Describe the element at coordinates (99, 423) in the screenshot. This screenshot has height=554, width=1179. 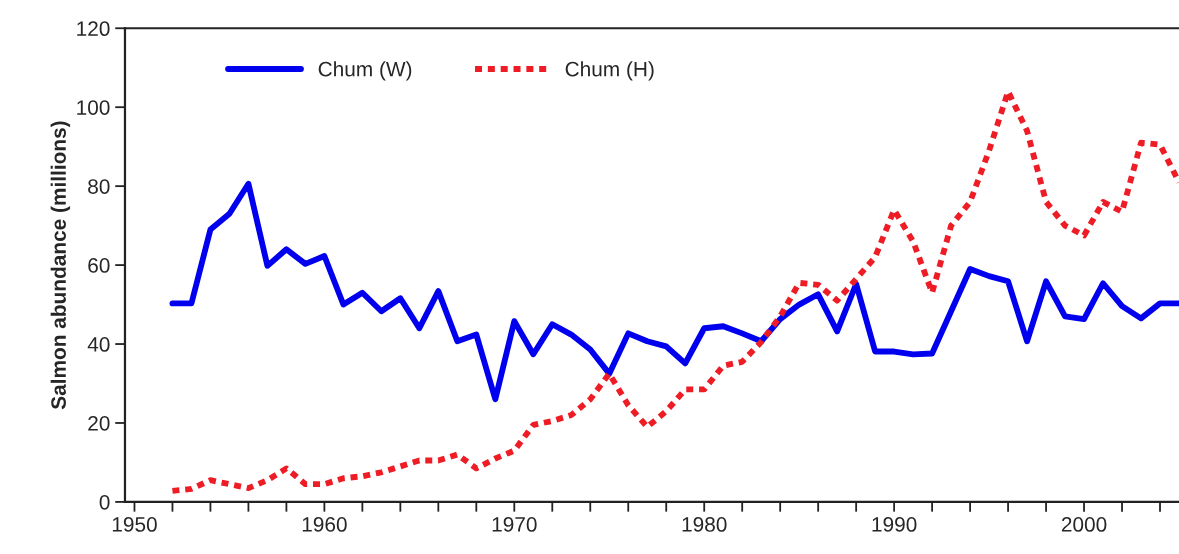
I see `y-tick-label: 20` at that location.